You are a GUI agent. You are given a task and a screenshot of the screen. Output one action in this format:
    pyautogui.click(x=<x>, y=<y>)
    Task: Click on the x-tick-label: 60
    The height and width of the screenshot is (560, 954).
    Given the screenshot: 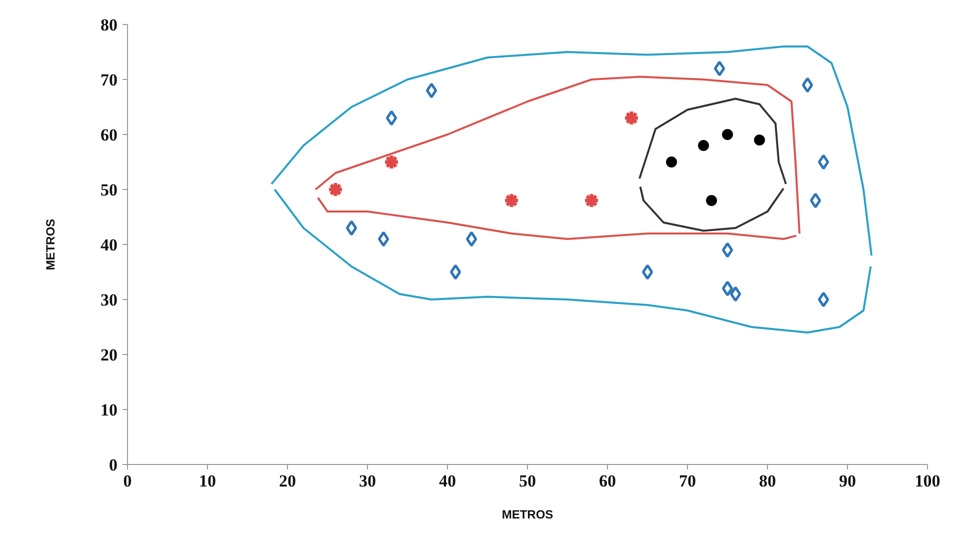 What is the action you would take?
    pyautogui.click(x=607, y=481)
    